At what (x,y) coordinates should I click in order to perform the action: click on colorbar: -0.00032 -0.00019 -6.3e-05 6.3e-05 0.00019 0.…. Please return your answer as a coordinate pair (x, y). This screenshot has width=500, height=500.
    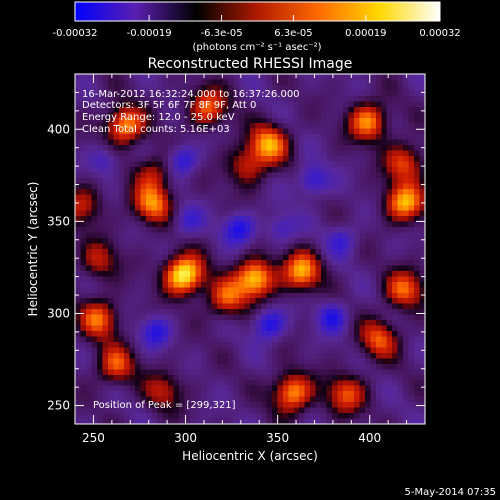
    Looking at the image, I should click on (257, 27).